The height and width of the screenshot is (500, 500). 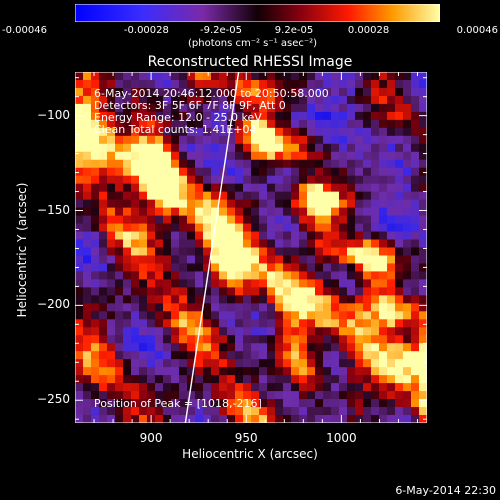 I want to click on annotation-time-range: 6-May-2014 20:46:12.000 to 20:50:58.000, so click(x=211, y=93).